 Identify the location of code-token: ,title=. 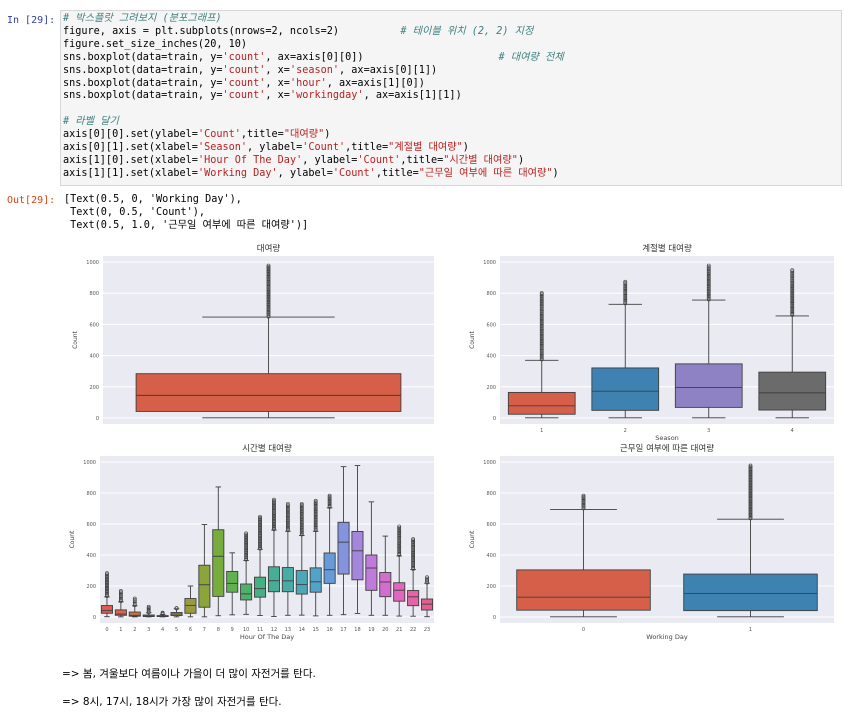
(397, 173).